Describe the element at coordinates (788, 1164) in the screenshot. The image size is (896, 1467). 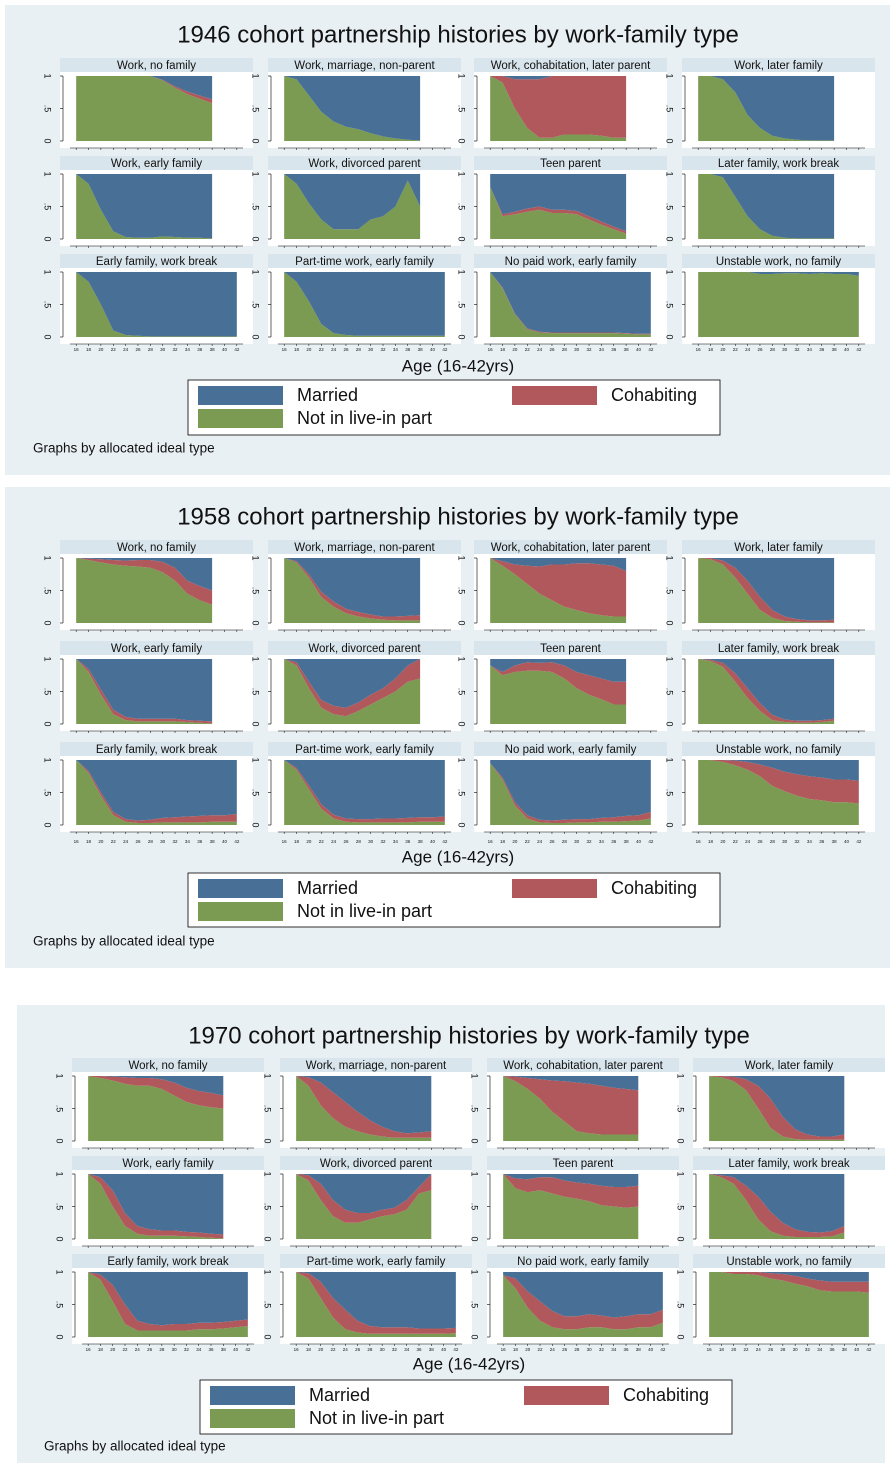
I see `facet-title: Later family, work break` at that location.